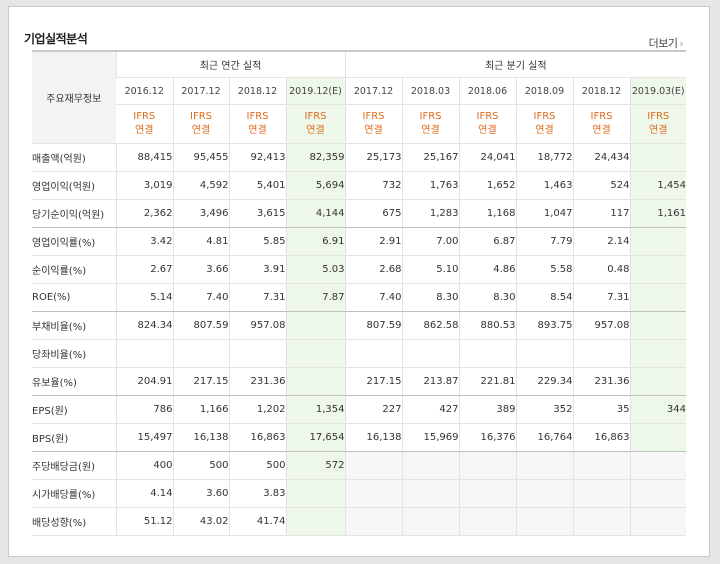 The width and height of the screenshot is (720, 564). What do you see at coordinates (315, 157) in the screenshot?
I see `table-cell: 82,359` at bounding box center [315, 157].